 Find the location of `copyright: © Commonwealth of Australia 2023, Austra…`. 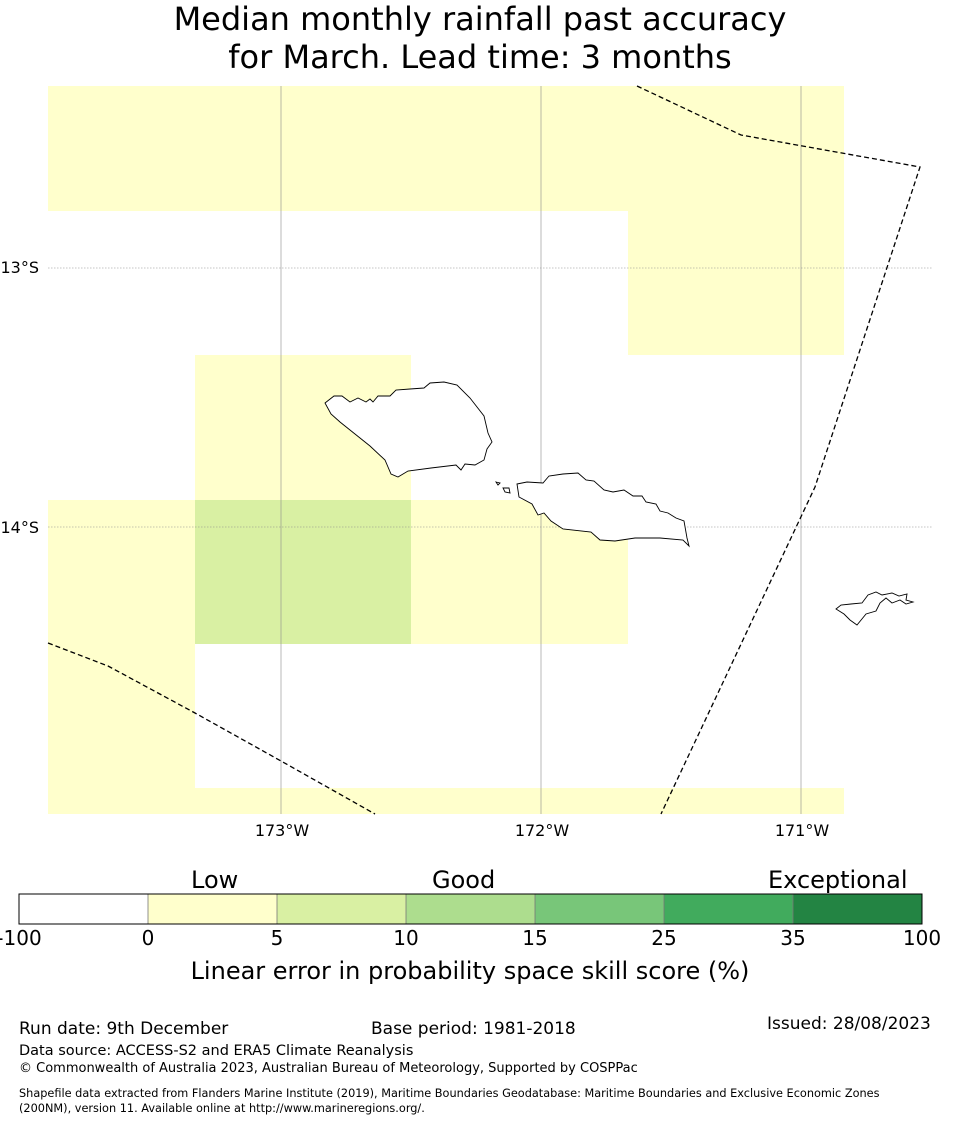

copyright: © Commonwealth of Australia 2023, Austra… is located at coordinates (328, 1068).